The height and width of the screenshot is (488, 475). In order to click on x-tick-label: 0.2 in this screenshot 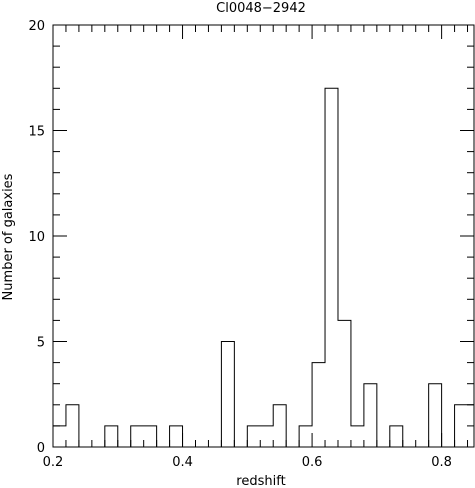, I will do `click(53, 462)`.